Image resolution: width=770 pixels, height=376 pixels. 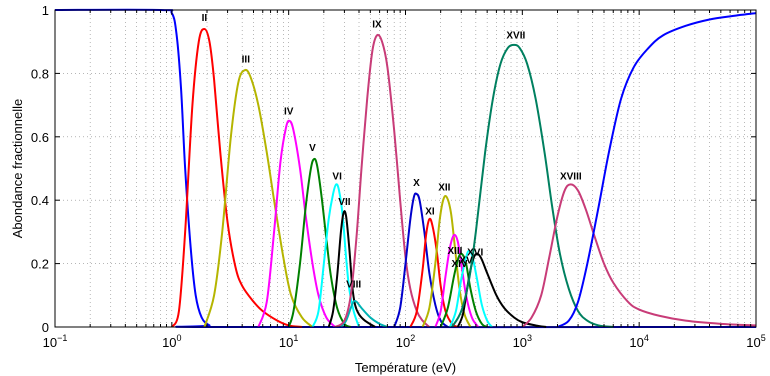 I want to click on series-line-iii, so click(x=258, y=198).